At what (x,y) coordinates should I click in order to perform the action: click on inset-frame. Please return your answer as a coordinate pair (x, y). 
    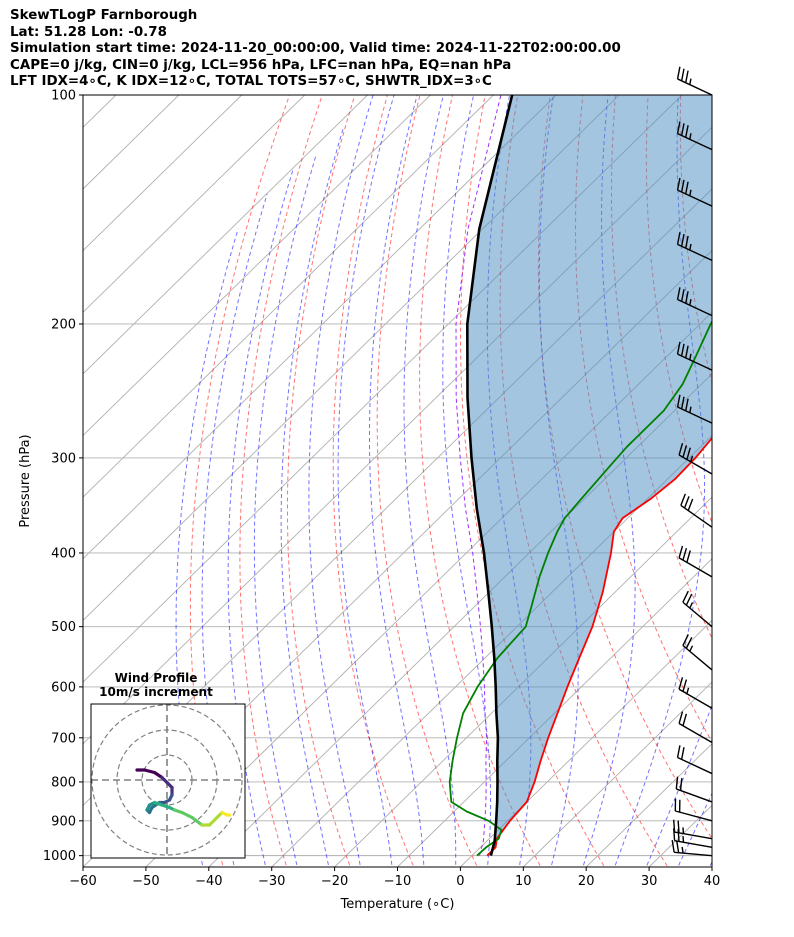
    Looking at the image, I should click on (168, 781).